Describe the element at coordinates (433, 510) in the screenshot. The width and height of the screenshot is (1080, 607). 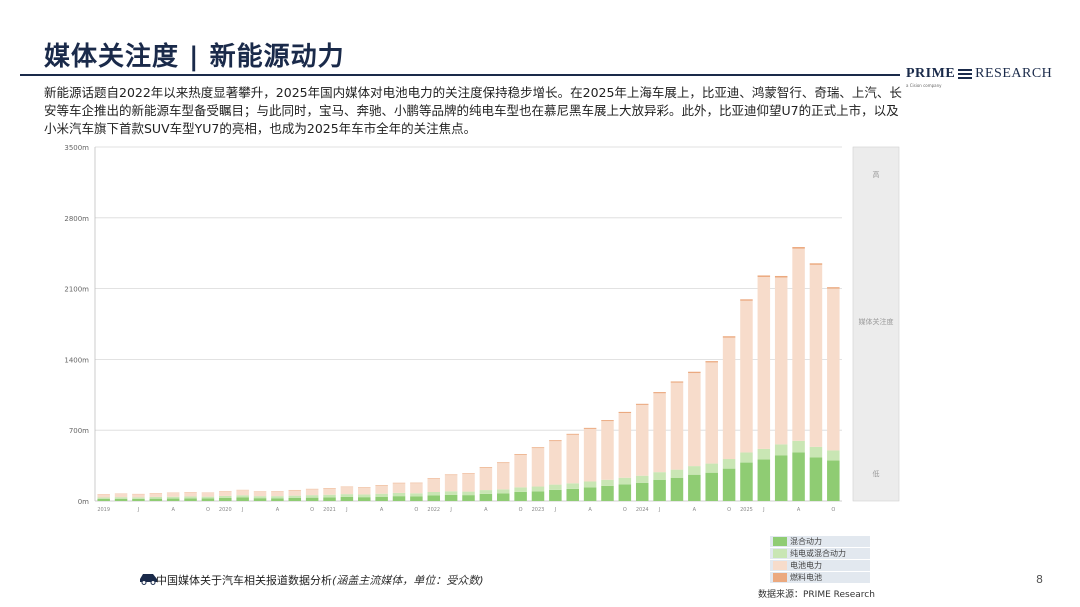
I see `x-tick-label: 2022` at that location.